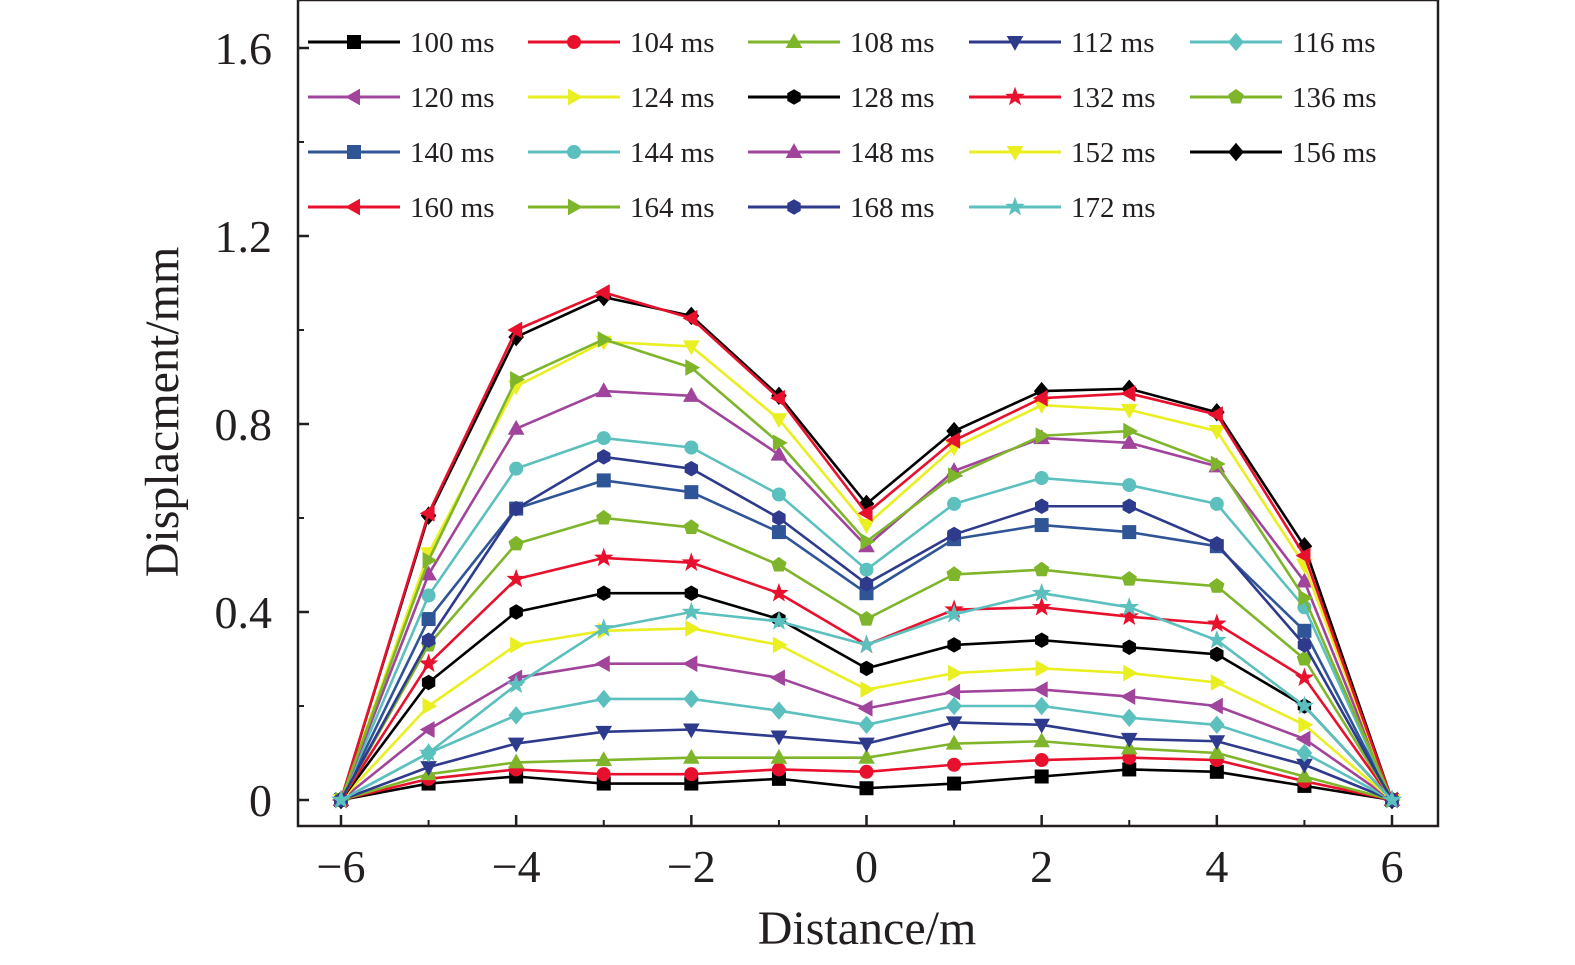 Image resolution: width=1575 pixels, height=965 pixels. What do you see at coordinates (867, 928) in the screenshot?
I see `x-axis-title: Distance/m` at bounding box center [867, 928].